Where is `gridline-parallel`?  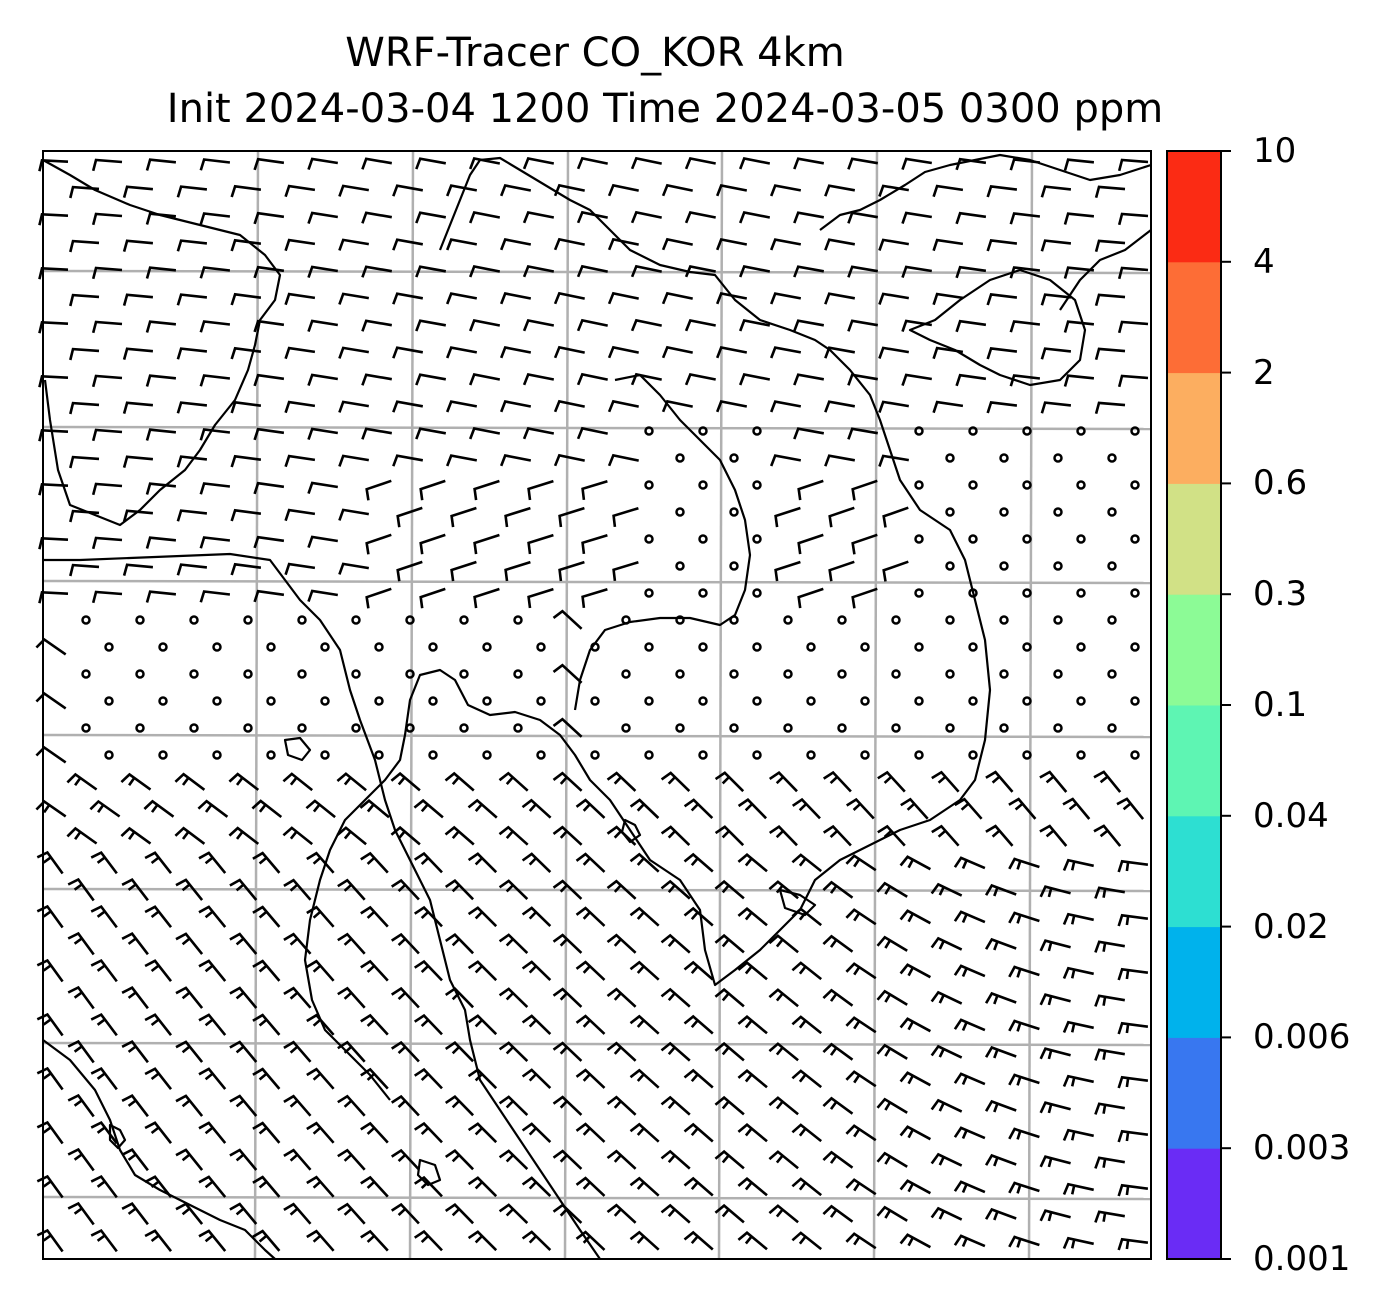
gridline-parallel is located at coordinates (597, 428).